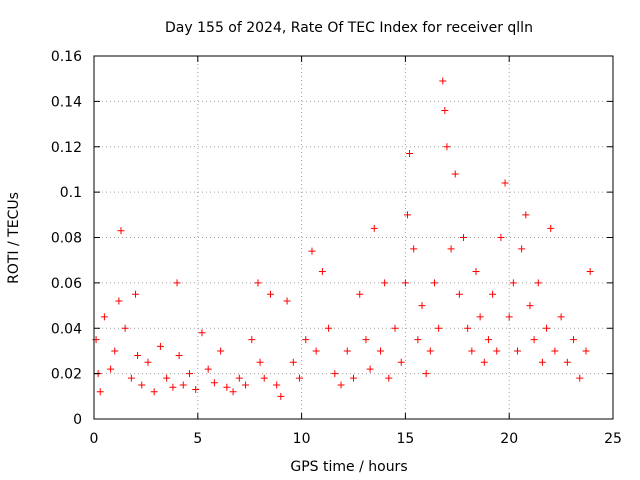 The height and width of the screenshot is (480, 640). Describe the element at coordinates (509, 439) in the screenshot. I see `x-tick-label: 20` at that location.